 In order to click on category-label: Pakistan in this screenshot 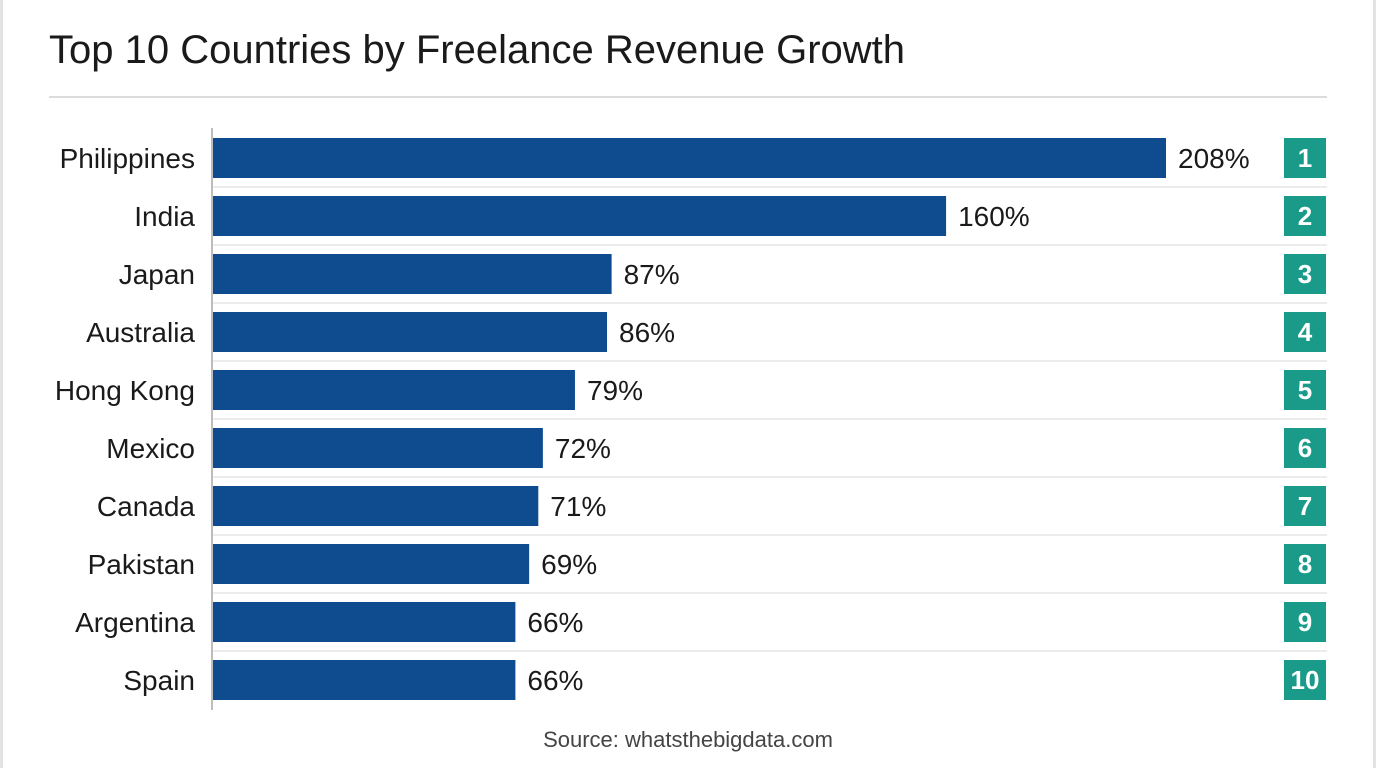, I will do `click(141, 564)`.